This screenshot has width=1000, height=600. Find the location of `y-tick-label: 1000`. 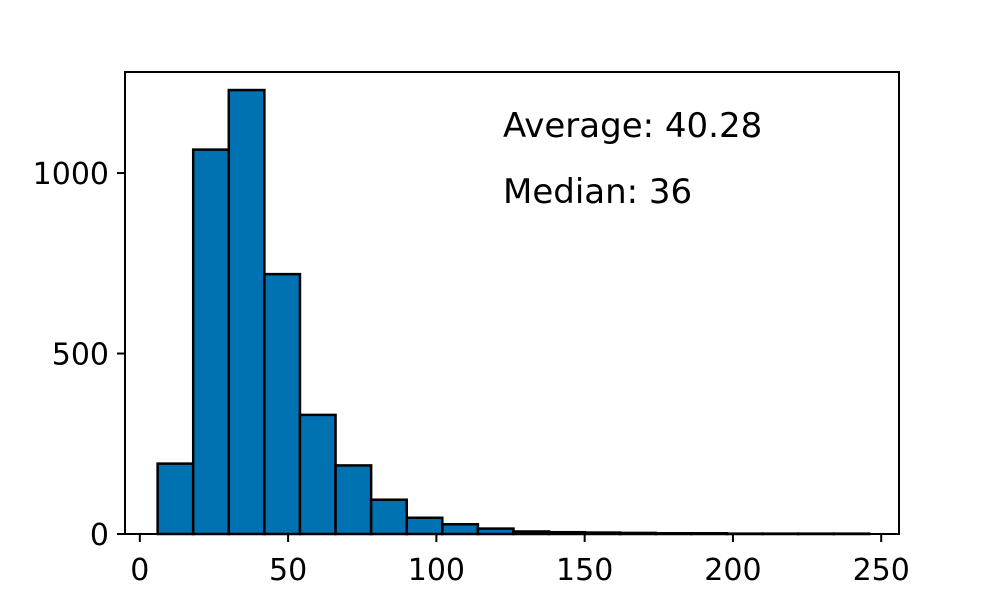

y-tick-label: 1000 is located at coordinates (71, 174).